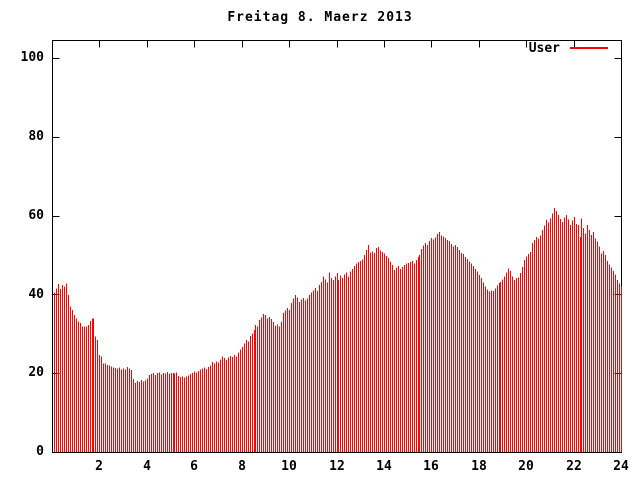  What do you see at coordinates (36, 372) in the screenshot?
I see `y-tick-label-20: 20` at bounding box center [36, 372].